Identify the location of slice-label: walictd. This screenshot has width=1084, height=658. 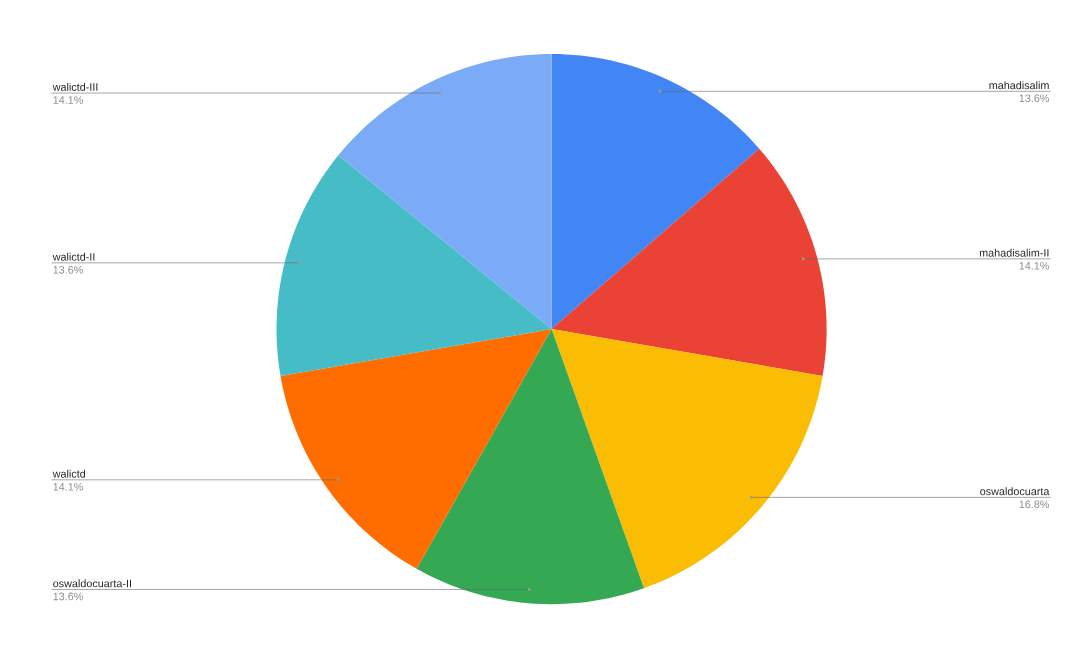
(69, 473).